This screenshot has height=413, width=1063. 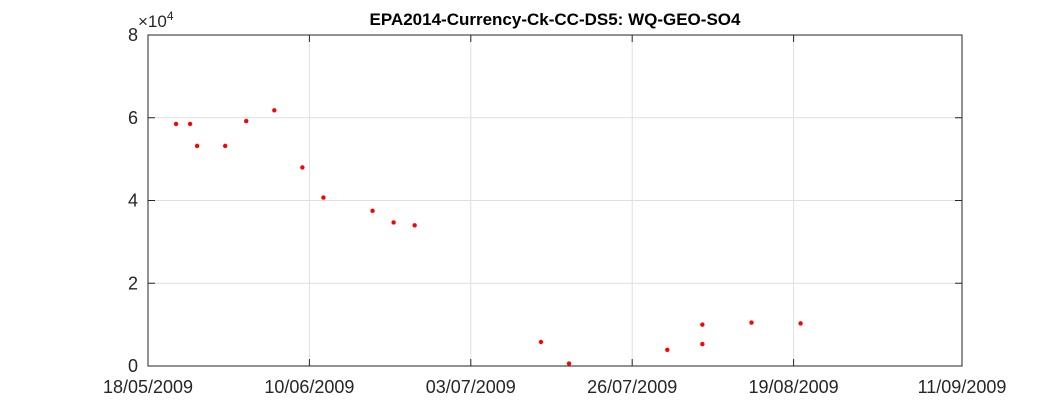 I want to click on x-tick-label: 18/05/2009, so click(x=148, y=387).